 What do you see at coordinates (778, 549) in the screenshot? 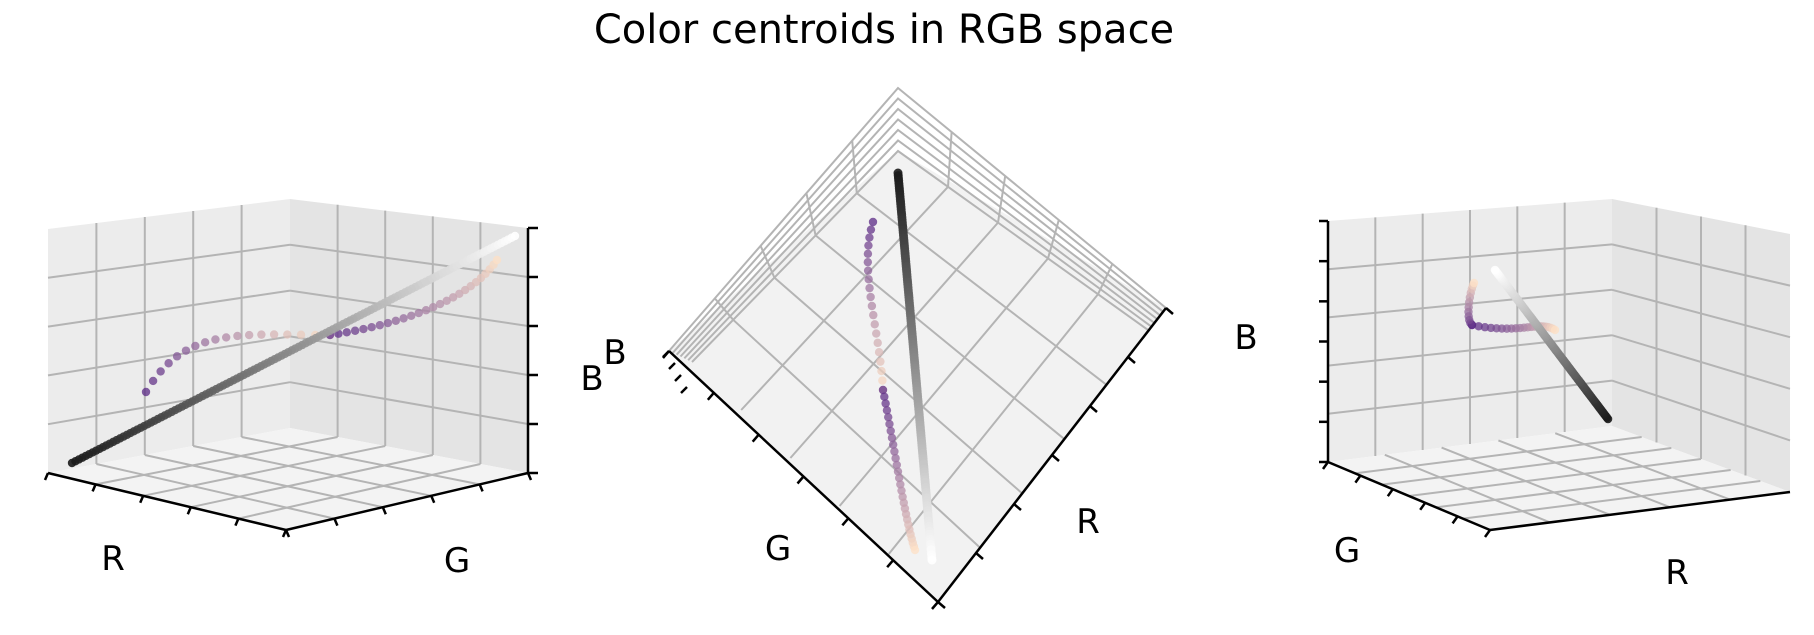
I see `center-g-axis-label: G` at bounding box center [778, 549].